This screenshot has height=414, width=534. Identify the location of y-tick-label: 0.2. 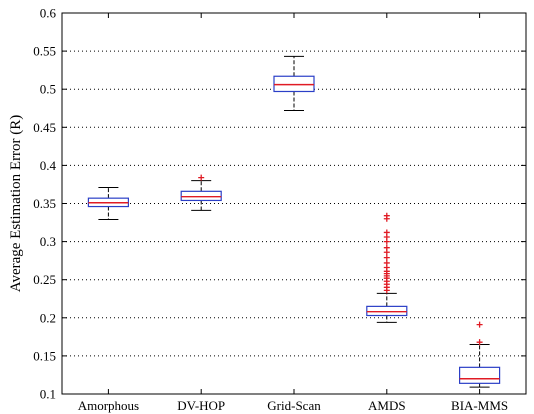
(48, 317).